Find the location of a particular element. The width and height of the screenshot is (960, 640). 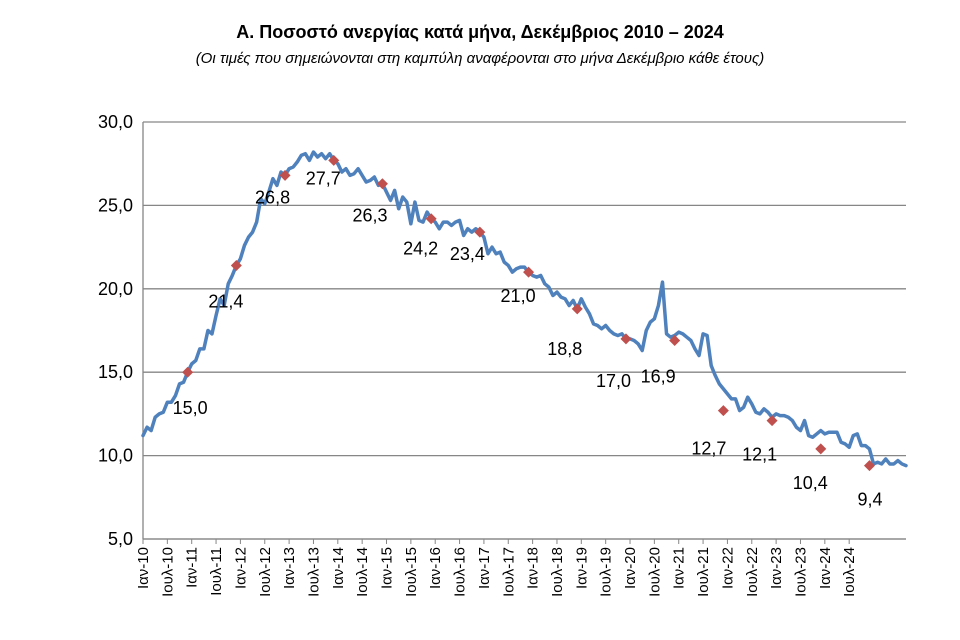

x-tick-label: Ιουλ-24 is located at coordinates (849, 572).